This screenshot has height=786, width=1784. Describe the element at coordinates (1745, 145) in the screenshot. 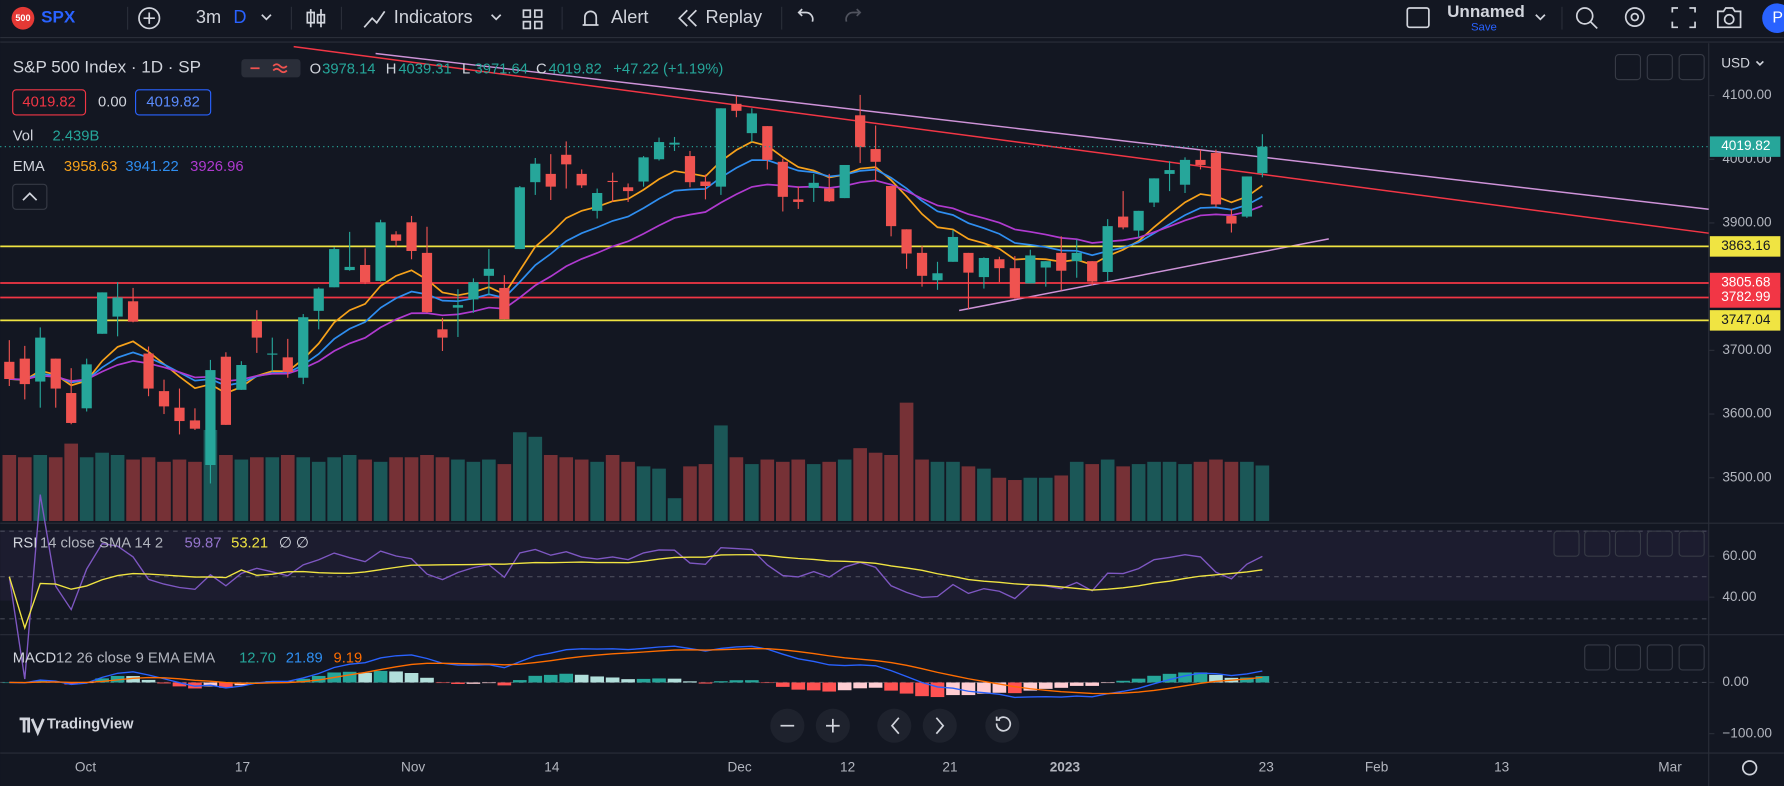

I see `last-price-label: 4019.82` at that location.